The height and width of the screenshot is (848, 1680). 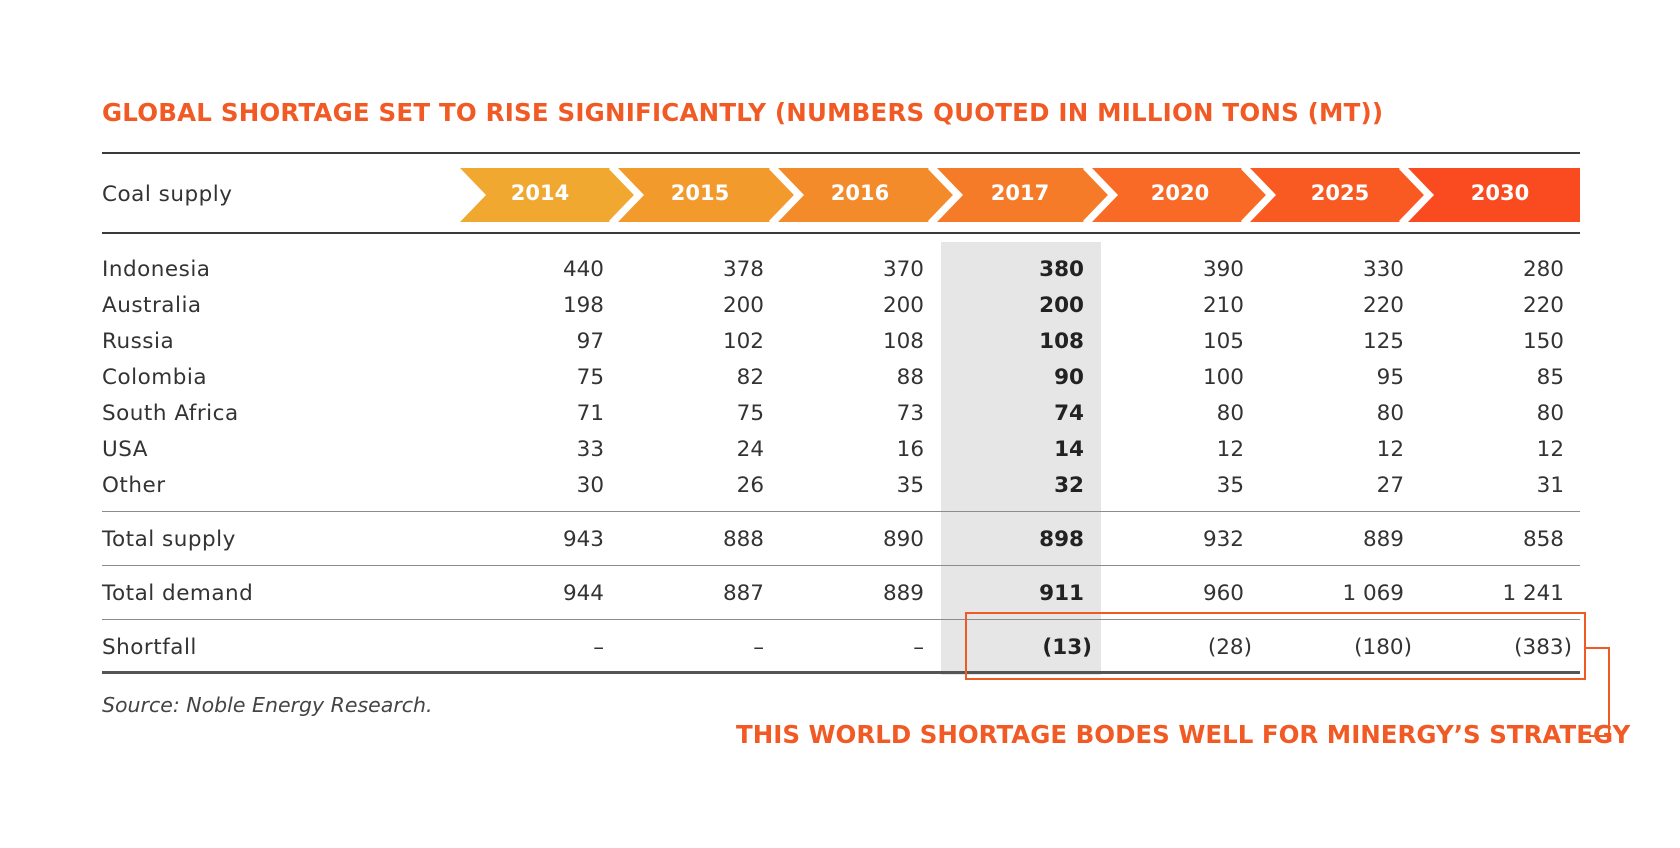 I want to click on cell-australia-2015: 200, so click(x=743, y=305).